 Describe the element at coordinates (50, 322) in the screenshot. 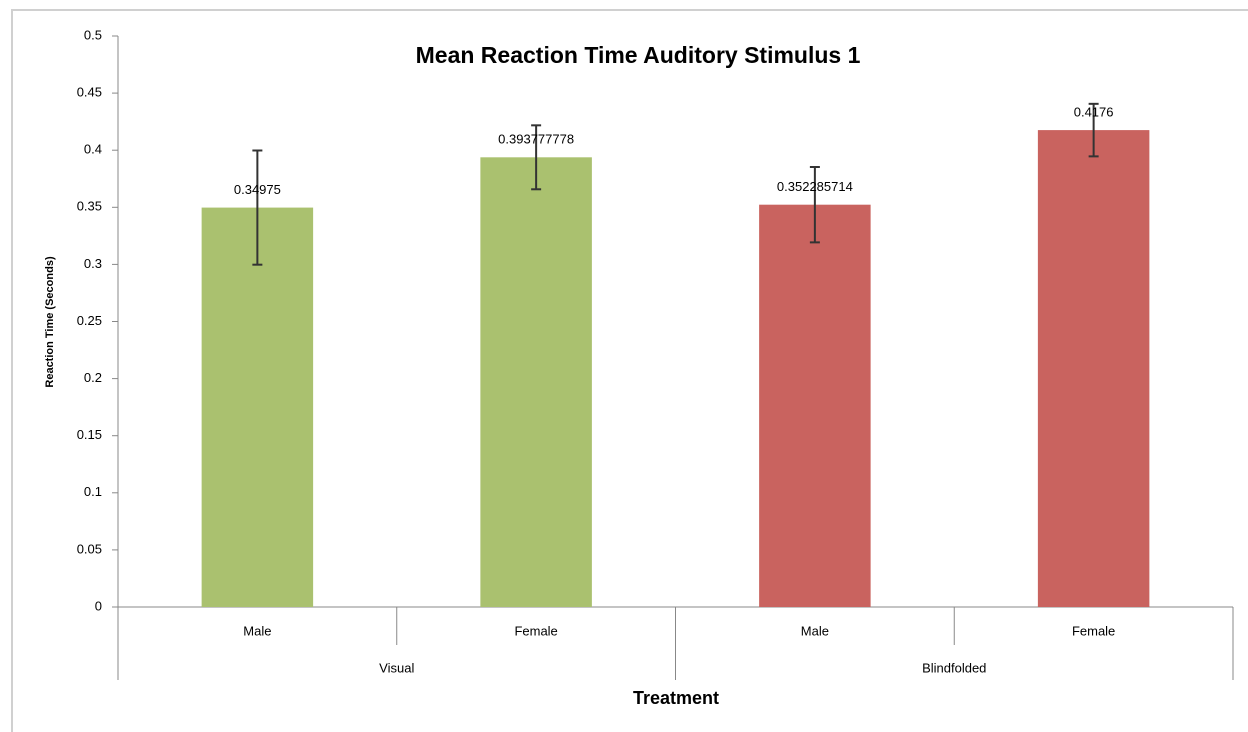

I see `y-axis-title: Reaction Time (Seconds)` at that location.